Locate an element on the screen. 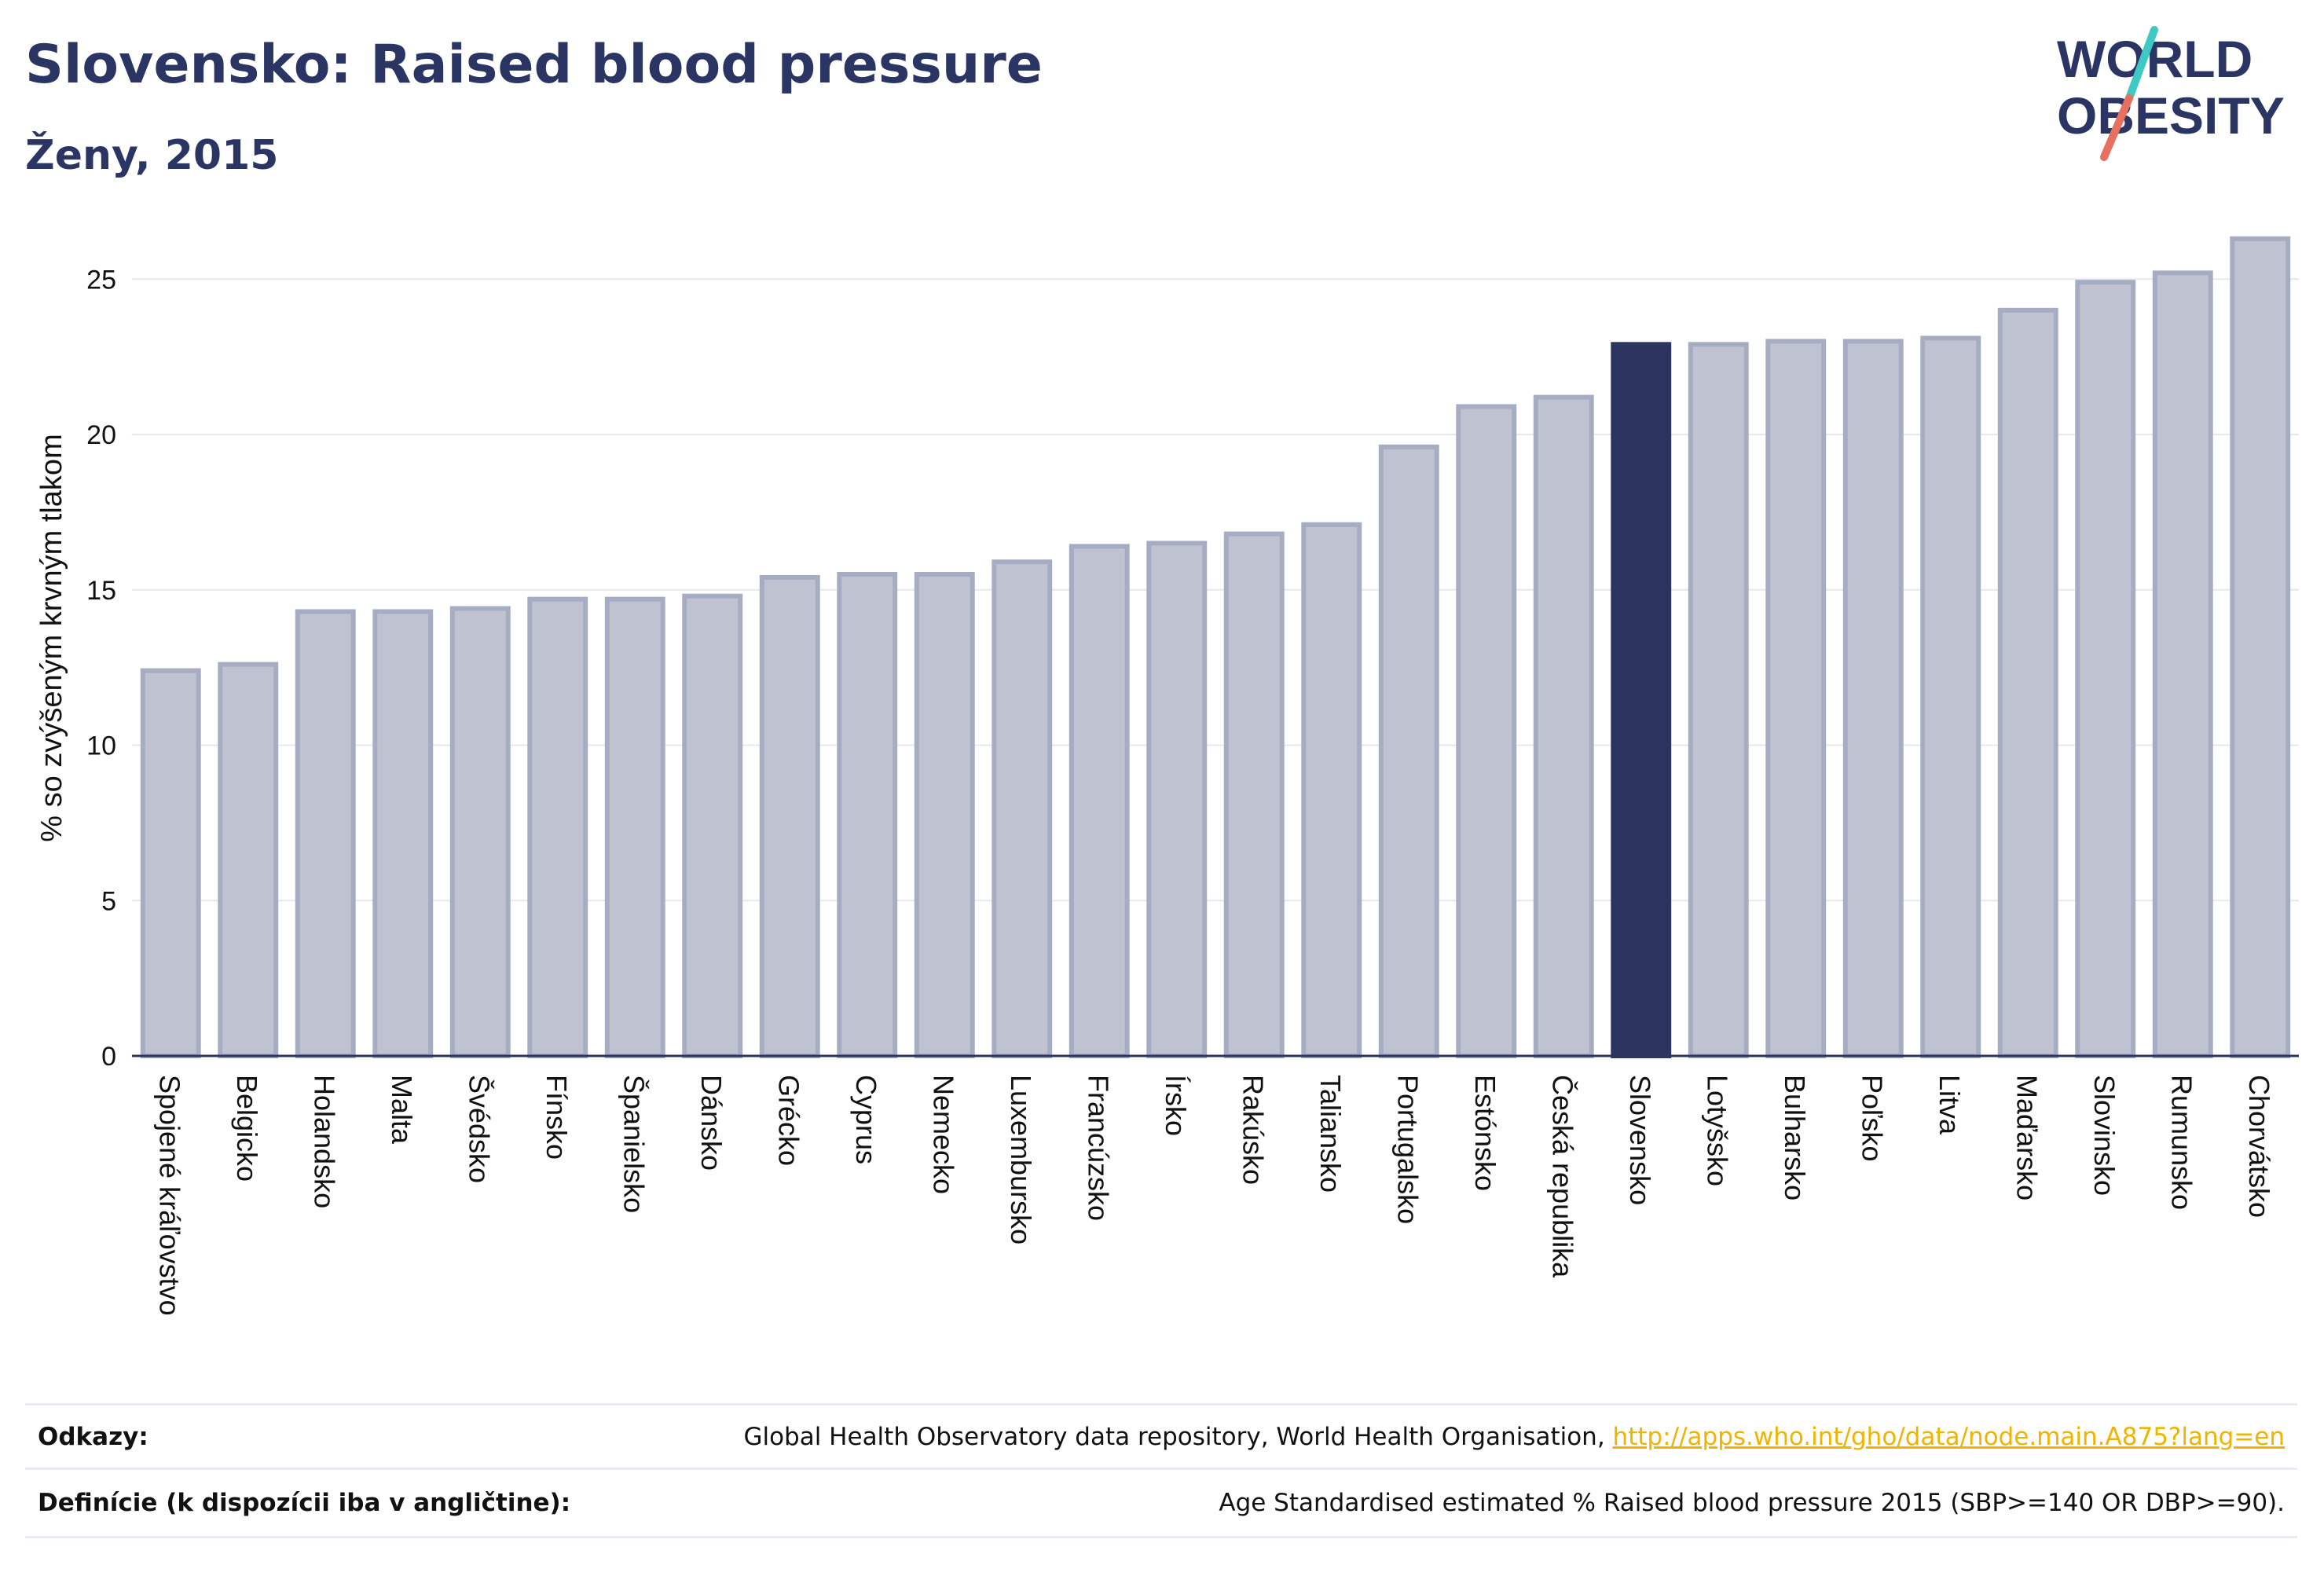  y-tick-label: 10 is located at coordinates (101, 746).